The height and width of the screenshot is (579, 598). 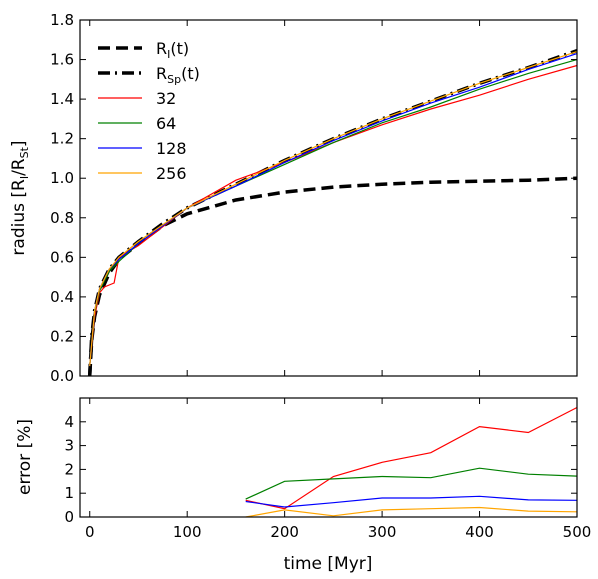 I want to click on radius-y-axis-label: radius [RI/RSt], so click(x=20, y=197).